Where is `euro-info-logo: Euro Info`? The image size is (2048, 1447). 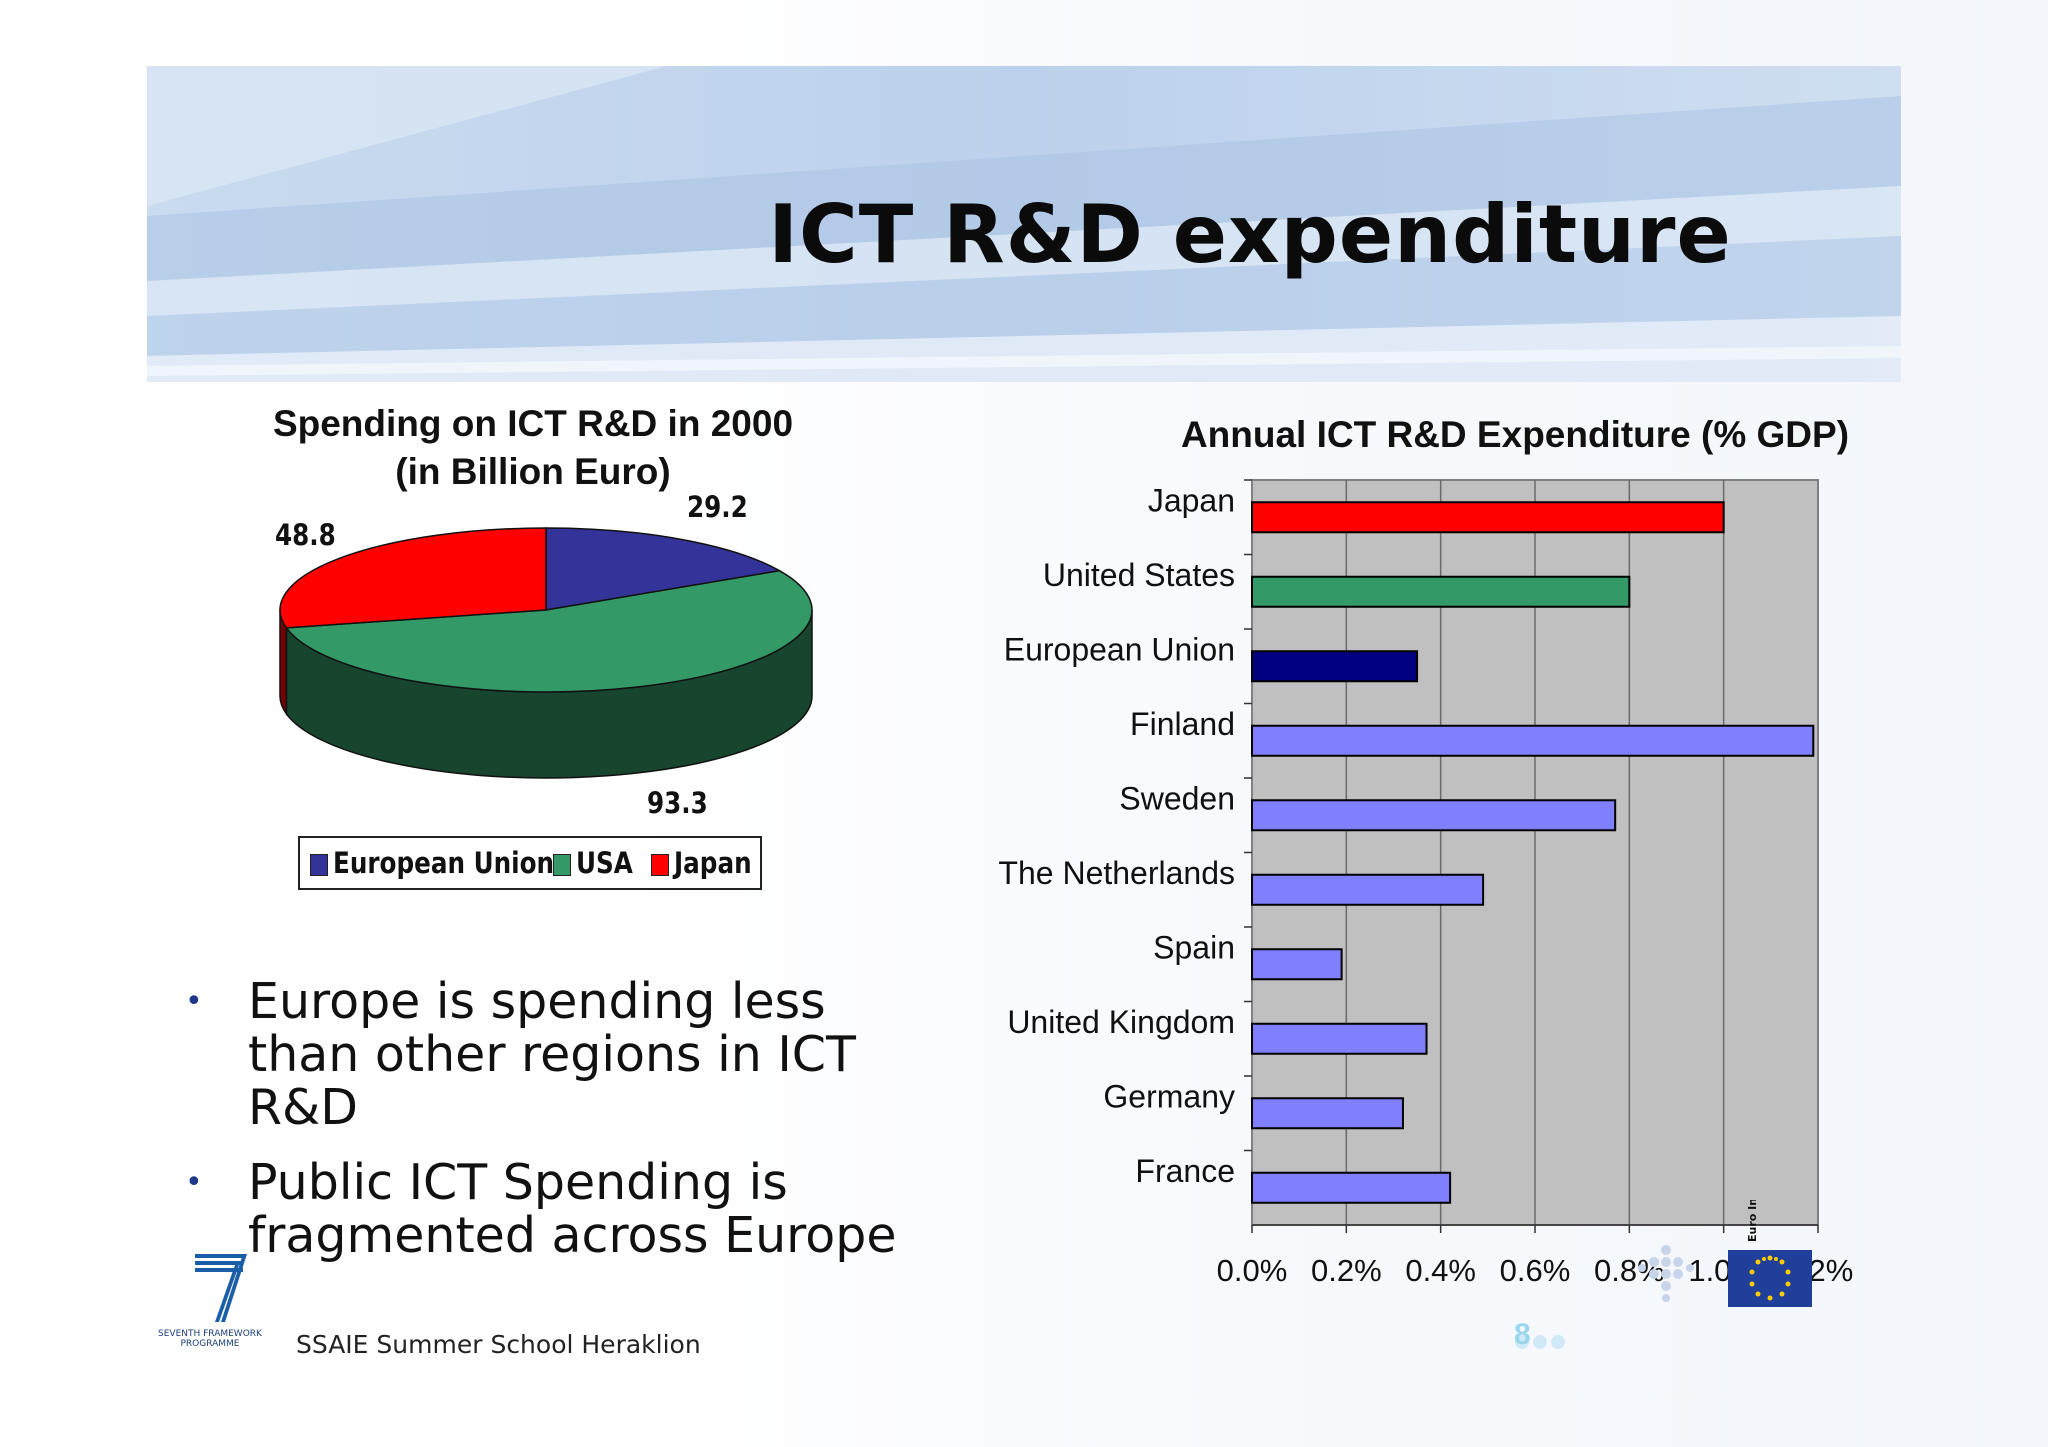
euro-info-logo: Euro Info is located at coordinates (1730, 1252).